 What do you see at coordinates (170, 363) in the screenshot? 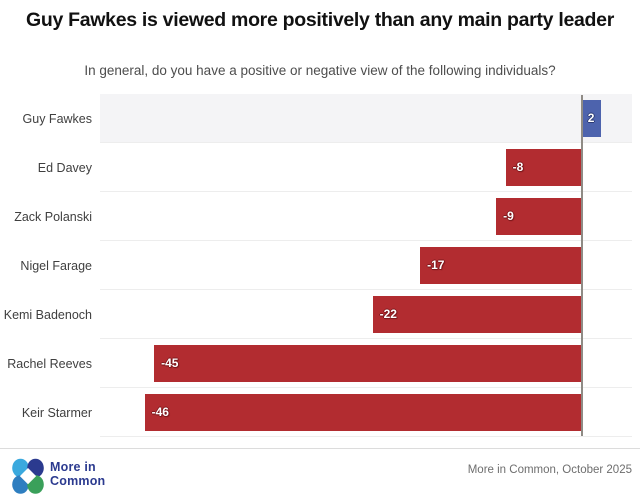
I see `value-label: -45` at bounding box center [170, 363].